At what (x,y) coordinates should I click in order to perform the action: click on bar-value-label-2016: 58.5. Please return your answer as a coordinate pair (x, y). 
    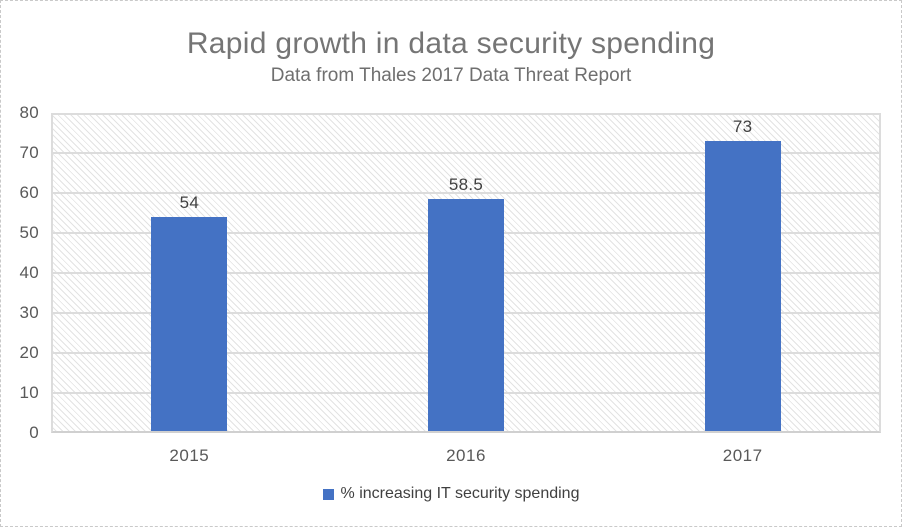
    Looking at the image, I should click on (466, 184).